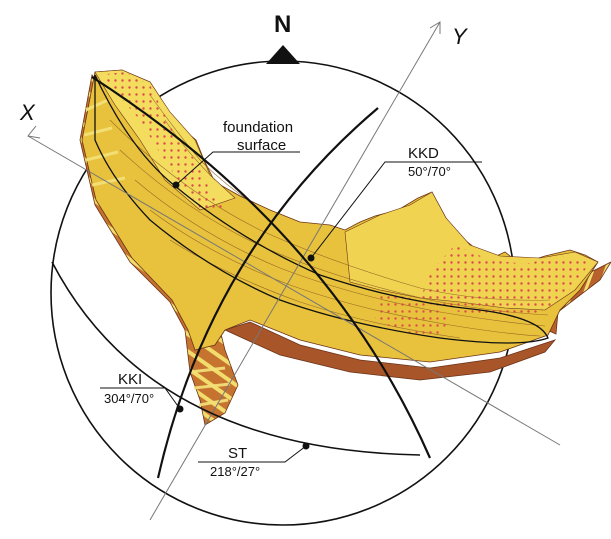 The width and height of the screenshot is (611, 539). What do you see at coordinates (282, 24) in the screenshot?
I see `north-label: N` at bounding box center [282, 24].